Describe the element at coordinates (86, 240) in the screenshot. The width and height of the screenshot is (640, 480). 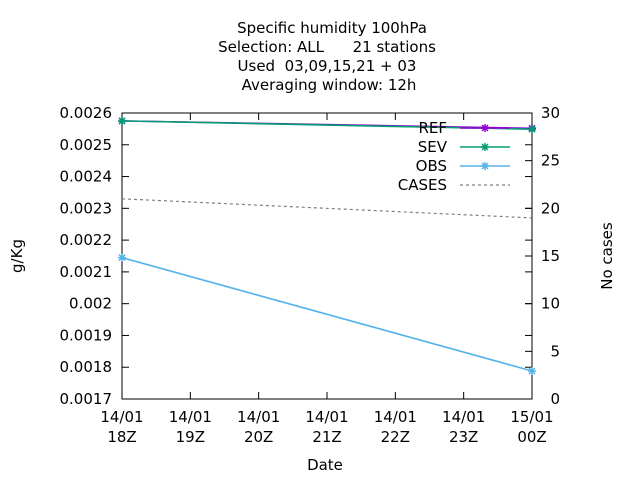
I see `y-tick-label: 0.0022` at that location.